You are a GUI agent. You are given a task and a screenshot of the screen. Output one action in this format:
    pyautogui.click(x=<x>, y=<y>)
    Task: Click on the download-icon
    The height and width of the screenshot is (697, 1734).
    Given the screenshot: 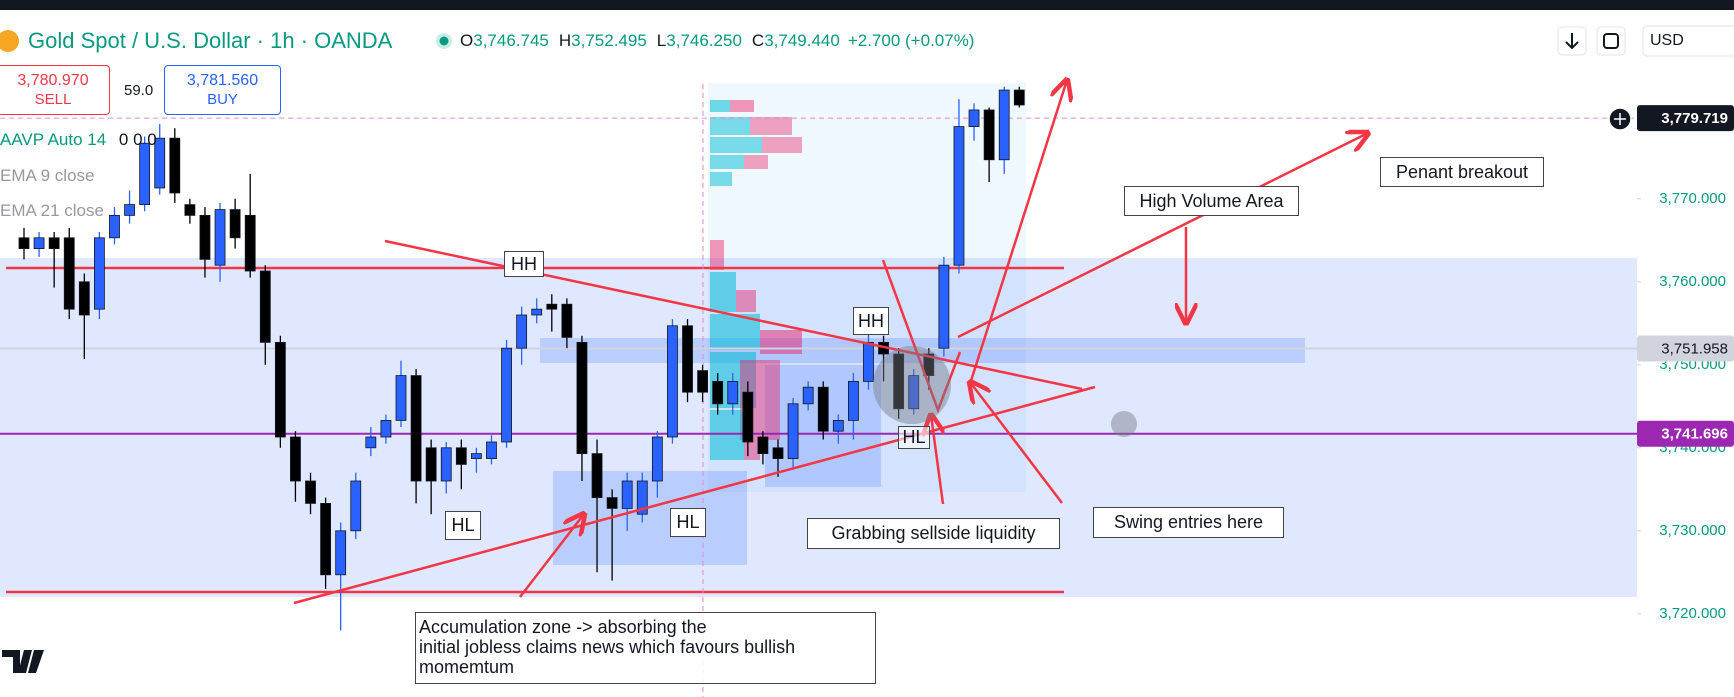 What is the action you would take?
    pyautogui.click(x=1572, y=41)
    